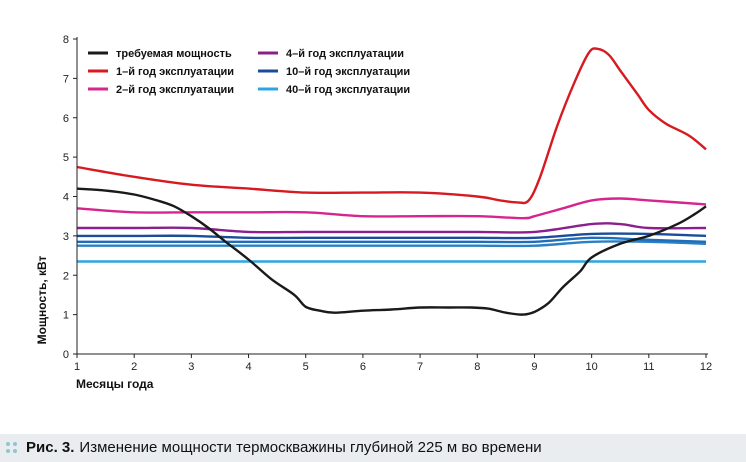 The height and width of the screenshot is (462, 746). I want to click on y-tick-label: 6, so click(66, 119).